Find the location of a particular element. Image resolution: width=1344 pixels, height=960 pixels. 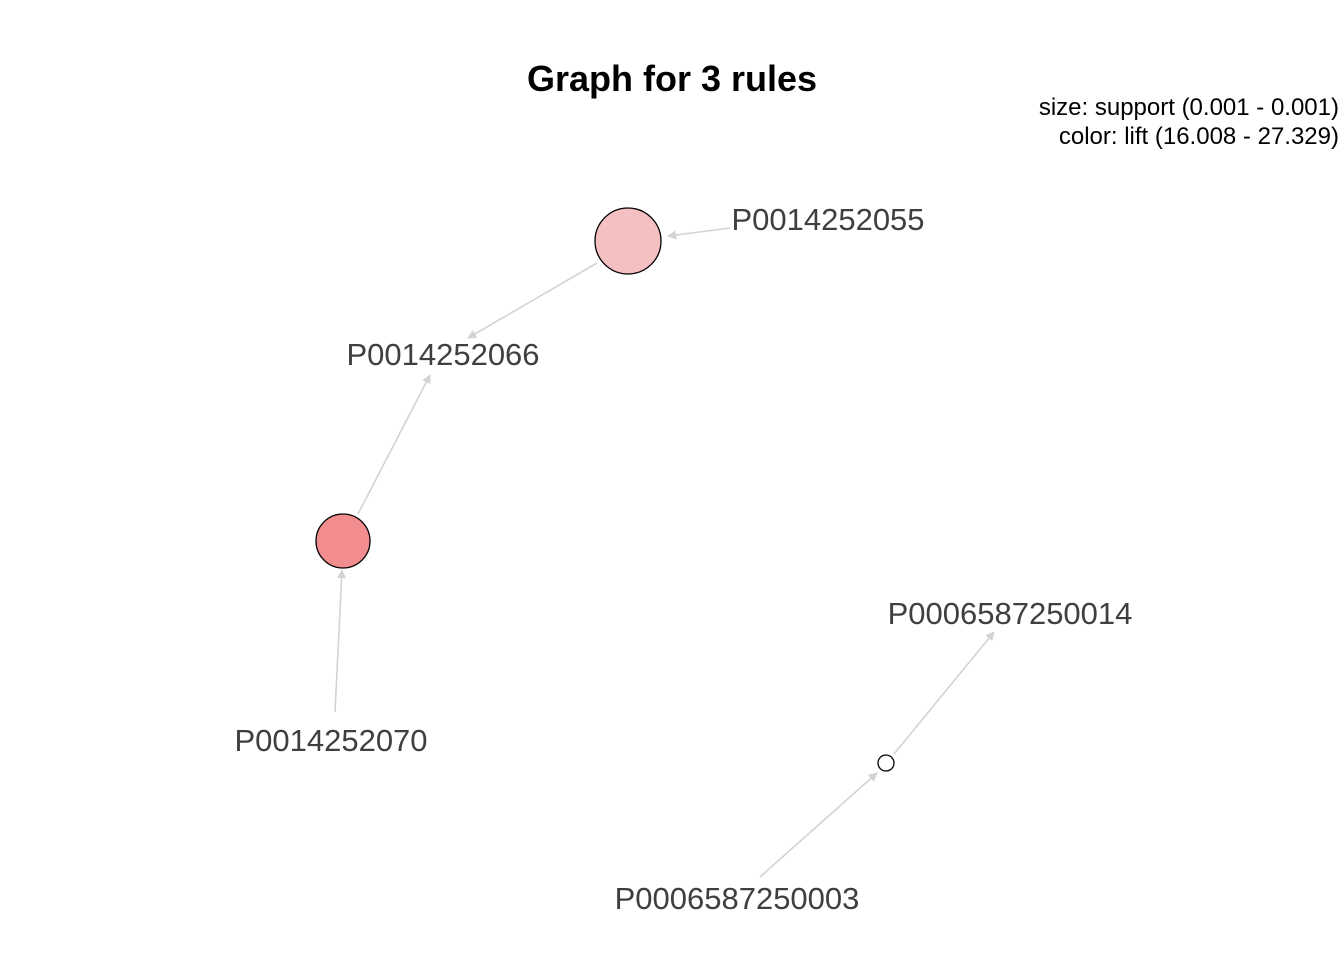

graph-title: Graph for 3 rules is located at coordinates (672, 78).